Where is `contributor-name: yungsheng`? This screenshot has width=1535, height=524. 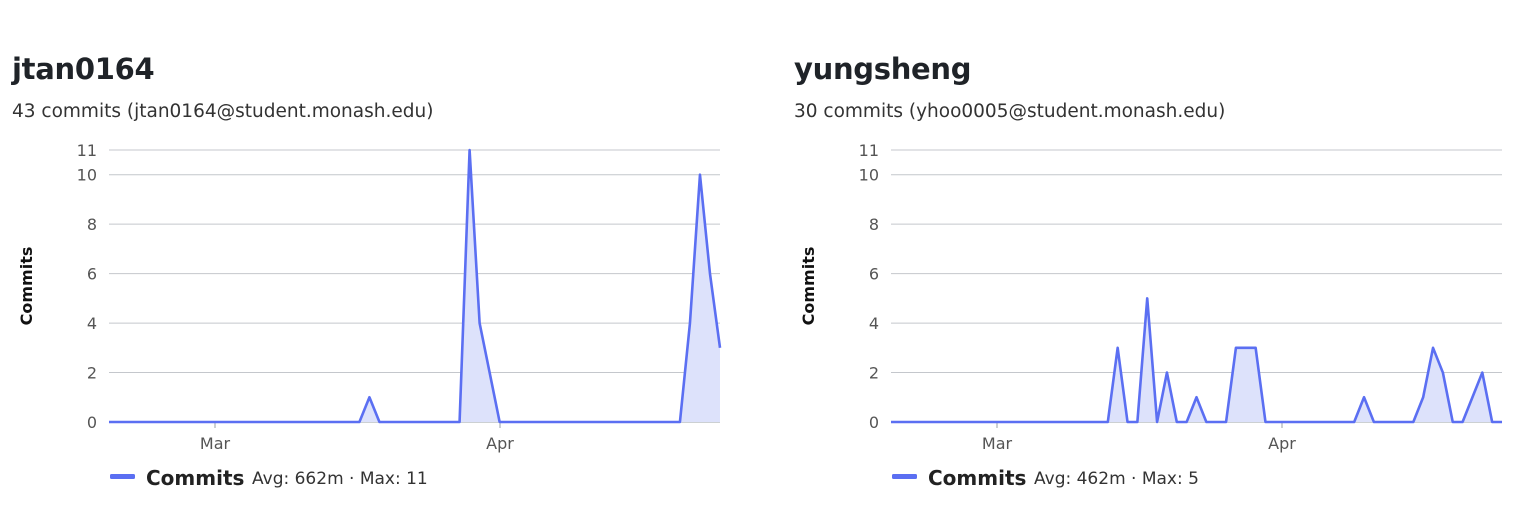
contributor-name: yungsheng is located at coordinates (883, 69).